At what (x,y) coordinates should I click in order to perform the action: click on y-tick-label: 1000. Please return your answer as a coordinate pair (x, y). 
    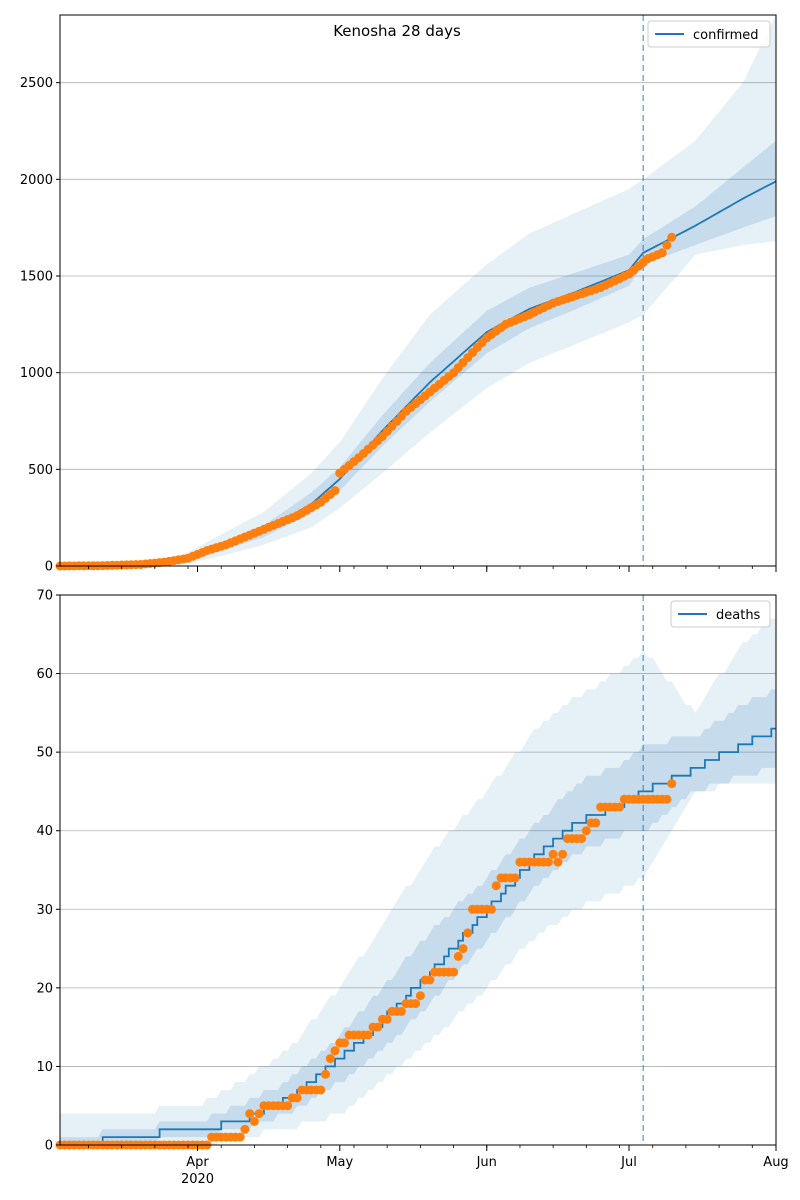
    Looking at the image, I should click on (36, 373).